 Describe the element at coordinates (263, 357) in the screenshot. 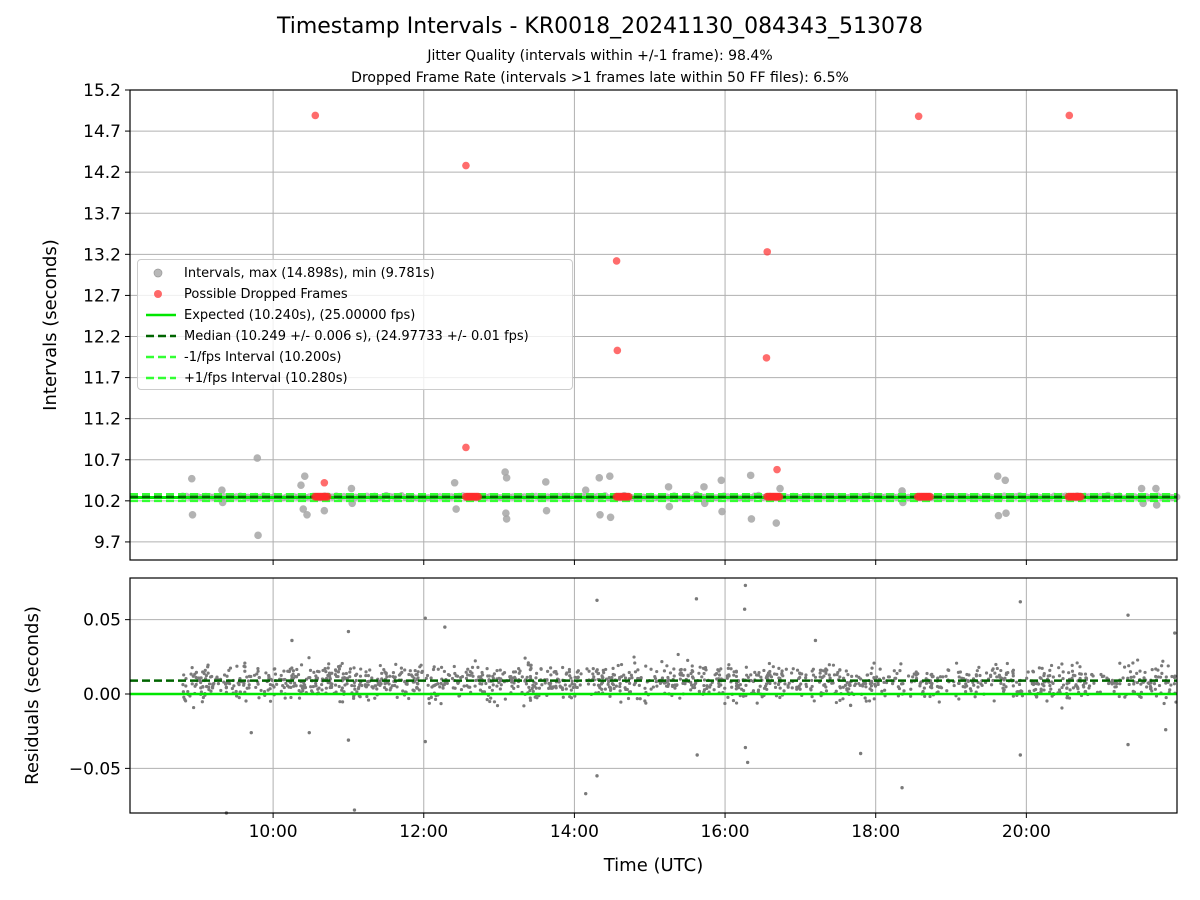

I see `legend-label-minus-interval: -1/fps Interval (10.200s)` at that location.